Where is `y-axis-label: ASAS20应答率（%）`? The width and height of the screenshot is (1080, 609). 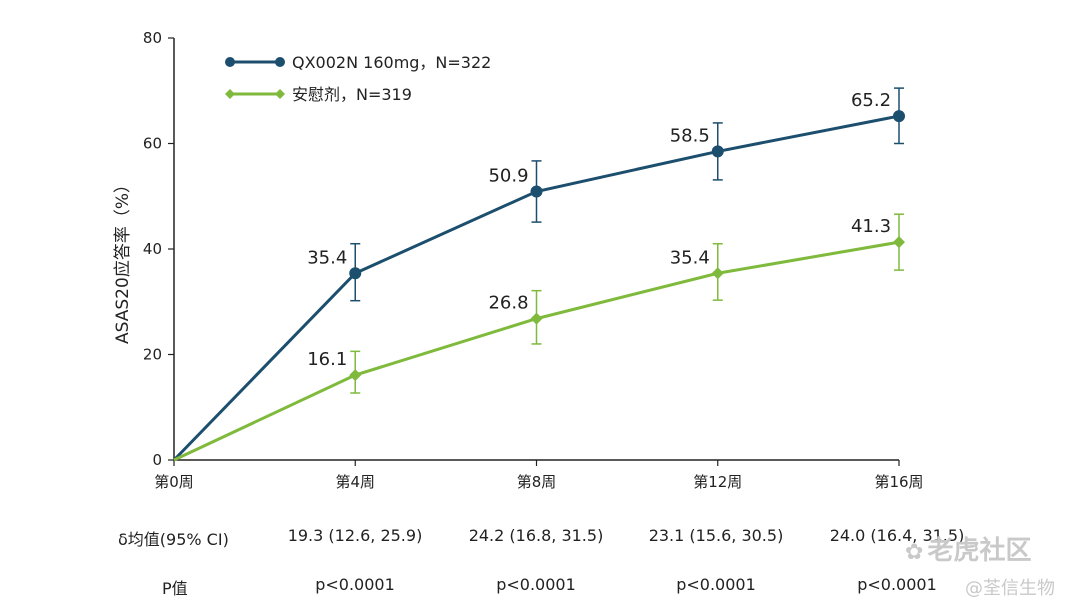 y-axis-label: ASAS20应答率（%） is located at coordinates (123, 260).